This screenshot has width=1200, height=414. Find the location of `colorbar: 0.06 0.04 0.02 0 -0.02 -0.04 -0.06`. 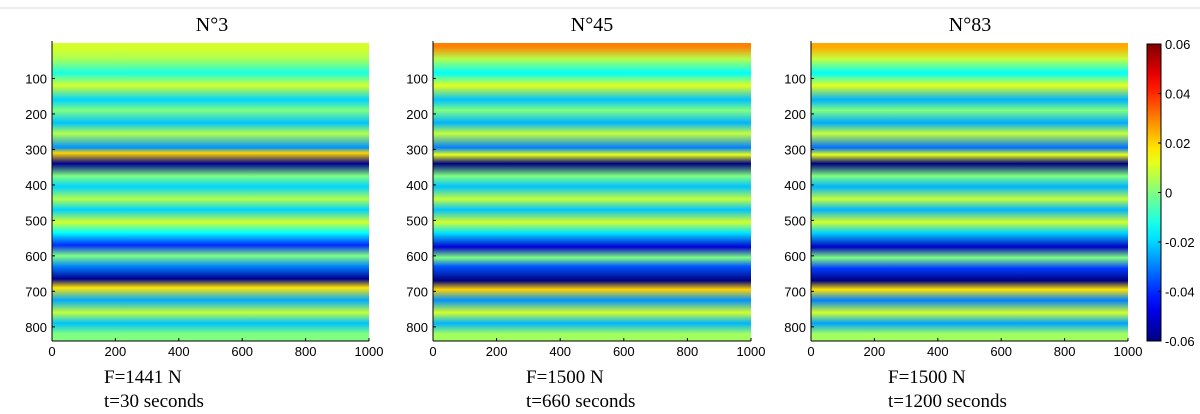

colorbar: 0.06 0.04 0.02 0 -0.02 -0.04 -0.06 is located at coordinates (1170, 193).